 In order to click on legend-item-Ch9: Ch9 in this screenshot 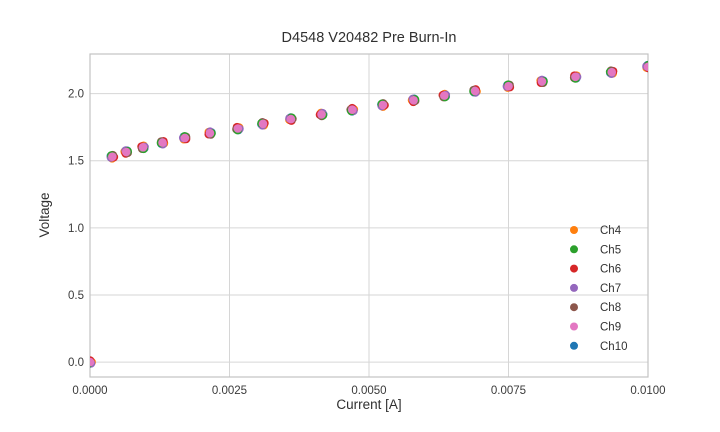, I will do `click(595, 328)`.